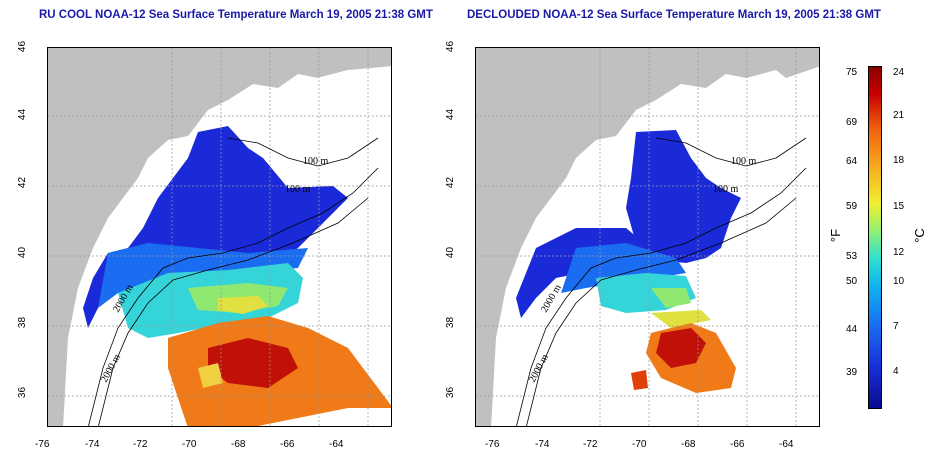 This screenshot has width=950, height=475. What do you see at coordinates (852, 72) in the screenshot?
I see `fahrenheit-tick: 75` at bounding box center [852, 72].